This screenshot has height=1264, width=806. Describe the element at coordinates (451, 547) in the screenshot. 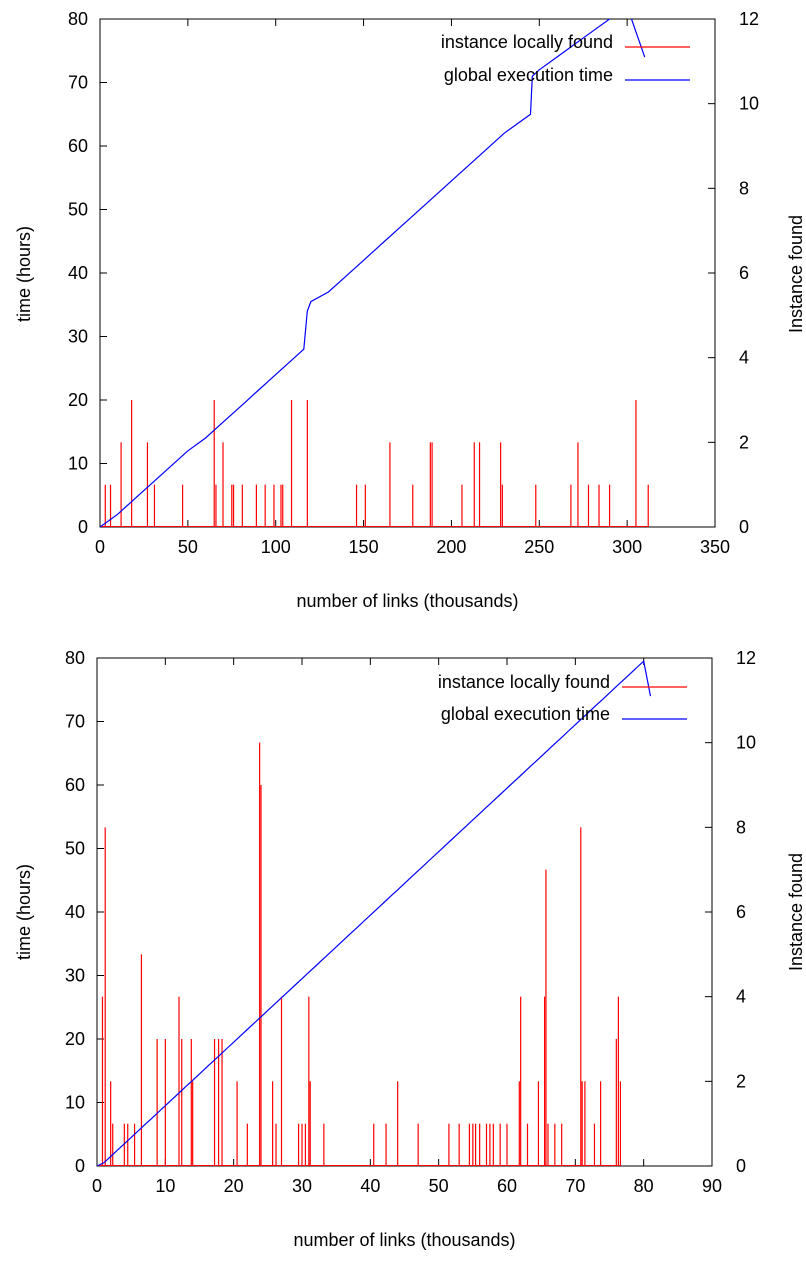

I see `x-tick-label: 200` at that location.